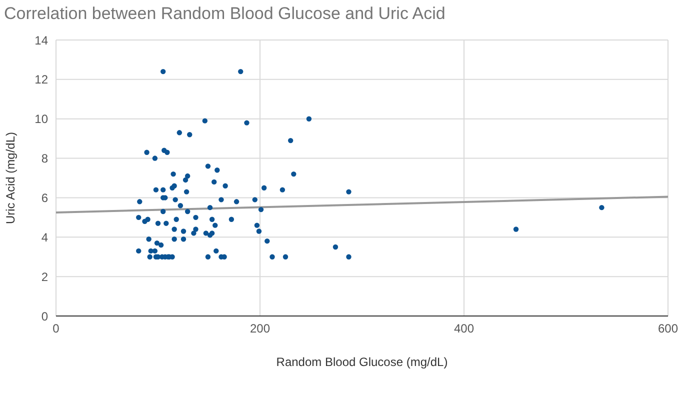  Describe the element at coordinates (362, 362) in the screenshot. I see `x-axis-title: Random Blood Glucose (mg/dL)` at that location.